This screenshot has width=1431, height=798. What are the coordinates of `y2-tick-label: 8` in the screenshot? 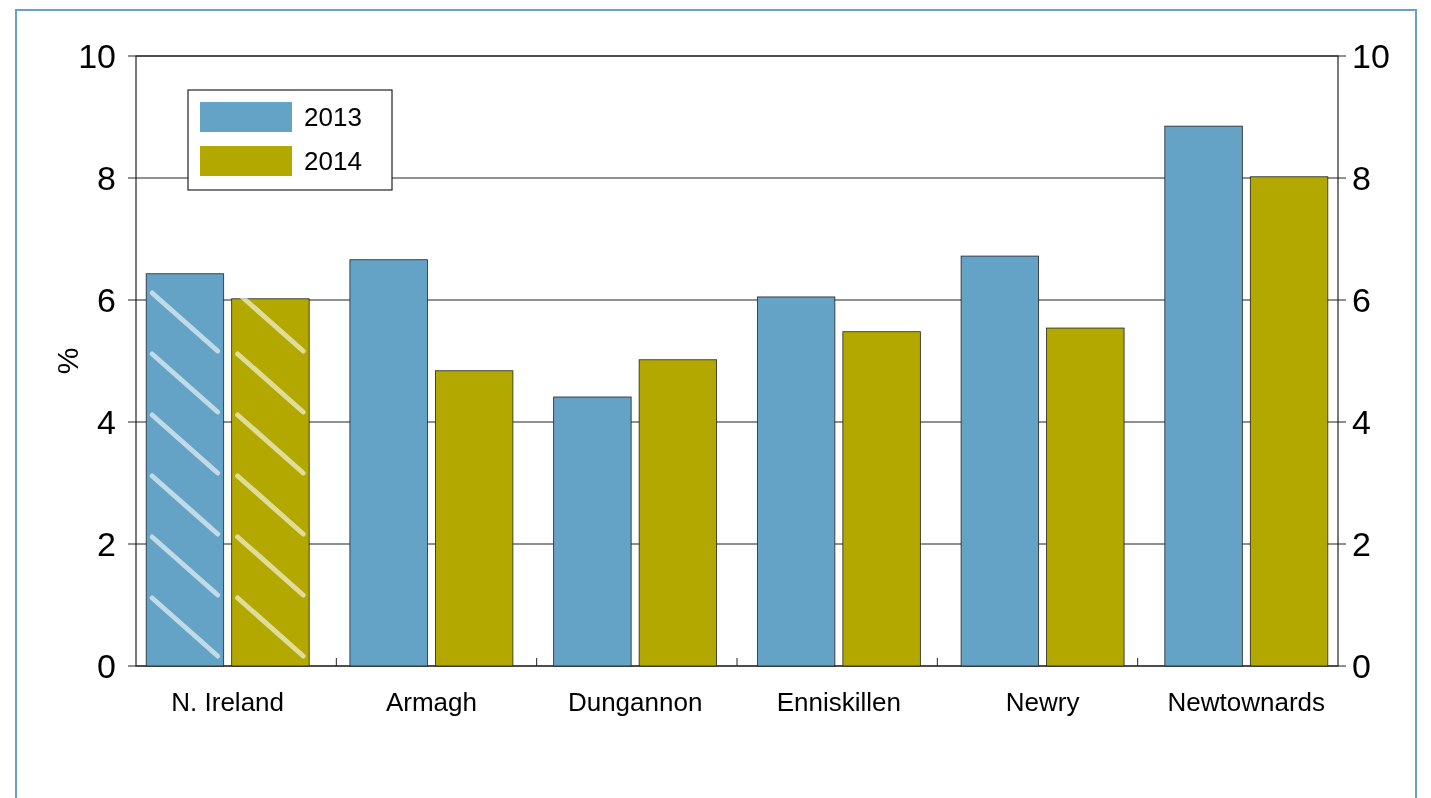 It's located at (1361, 177).